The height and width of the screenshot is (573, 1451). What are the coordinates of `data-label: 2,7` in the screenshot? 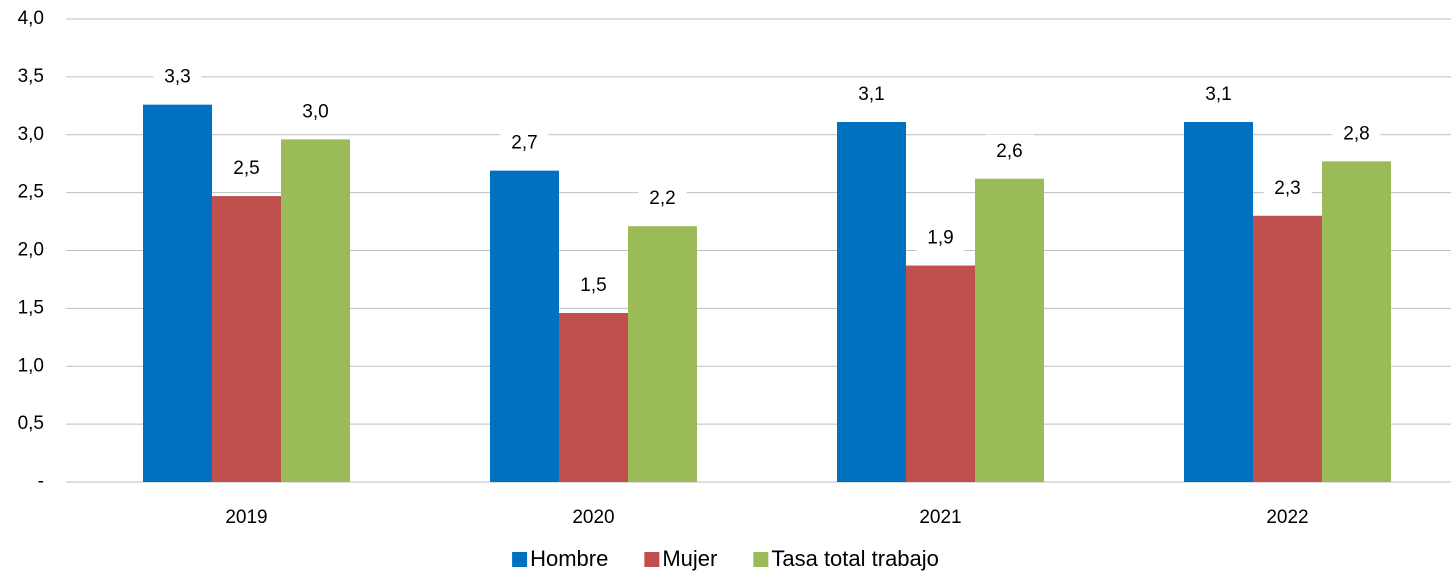 It's located at (524, 143).